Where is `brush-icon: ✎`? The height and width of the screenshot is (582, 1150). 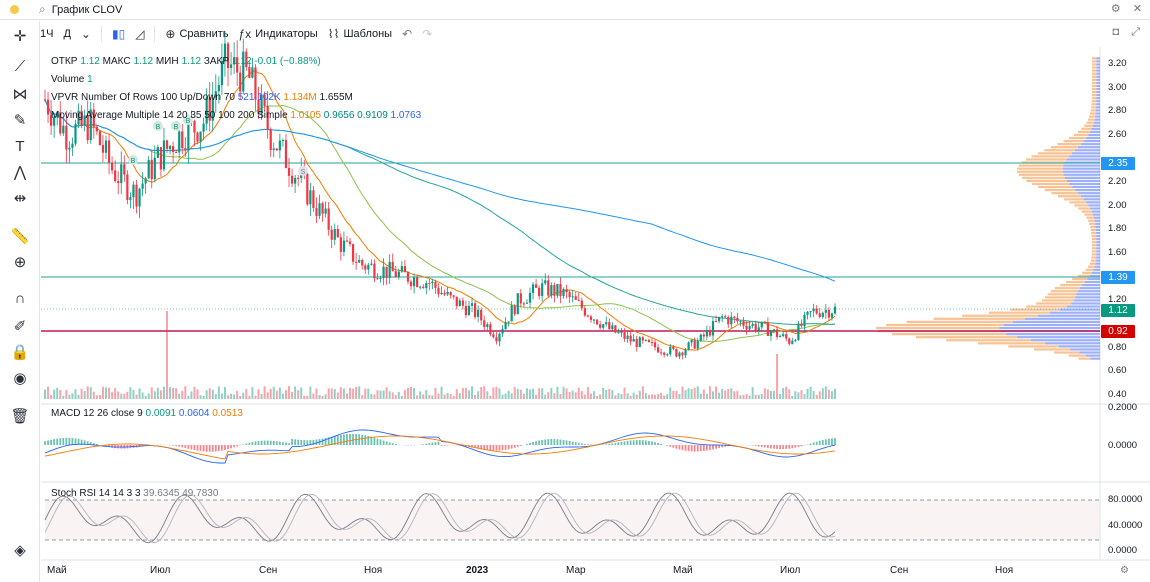
brush-icon: ✎ is located at coordinates (20, 120).